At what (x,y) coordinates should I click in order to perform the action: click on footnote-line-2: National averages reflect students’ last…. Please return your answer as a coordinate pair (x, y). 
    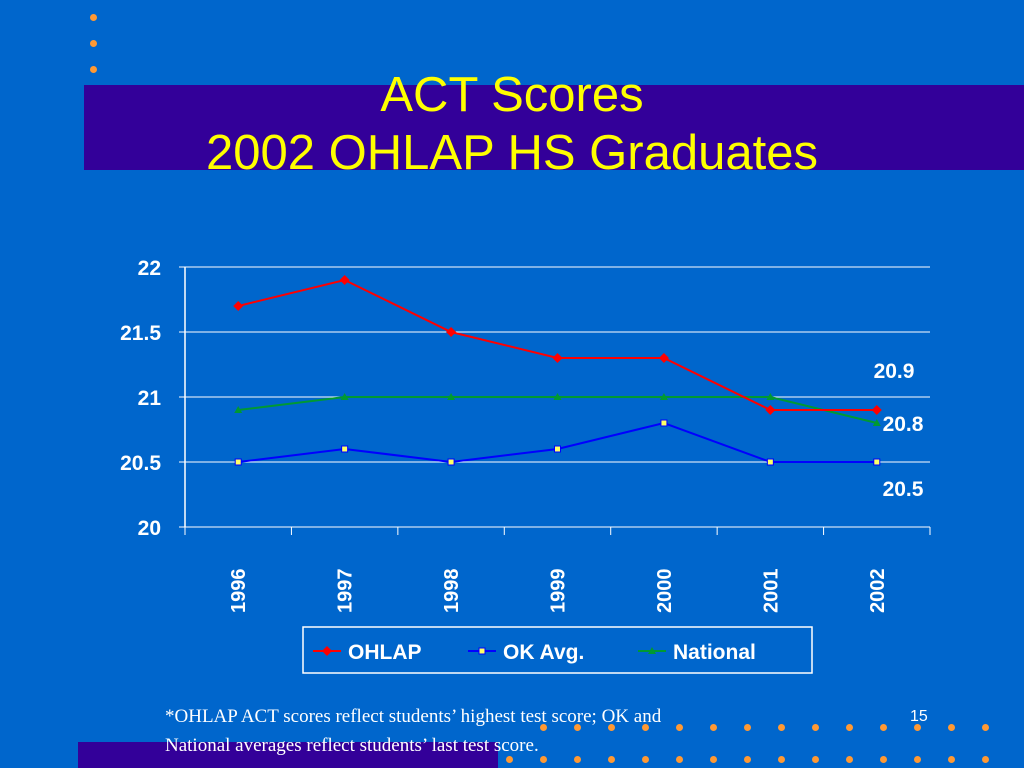
    Looking at the image, I should click on (352, 745).